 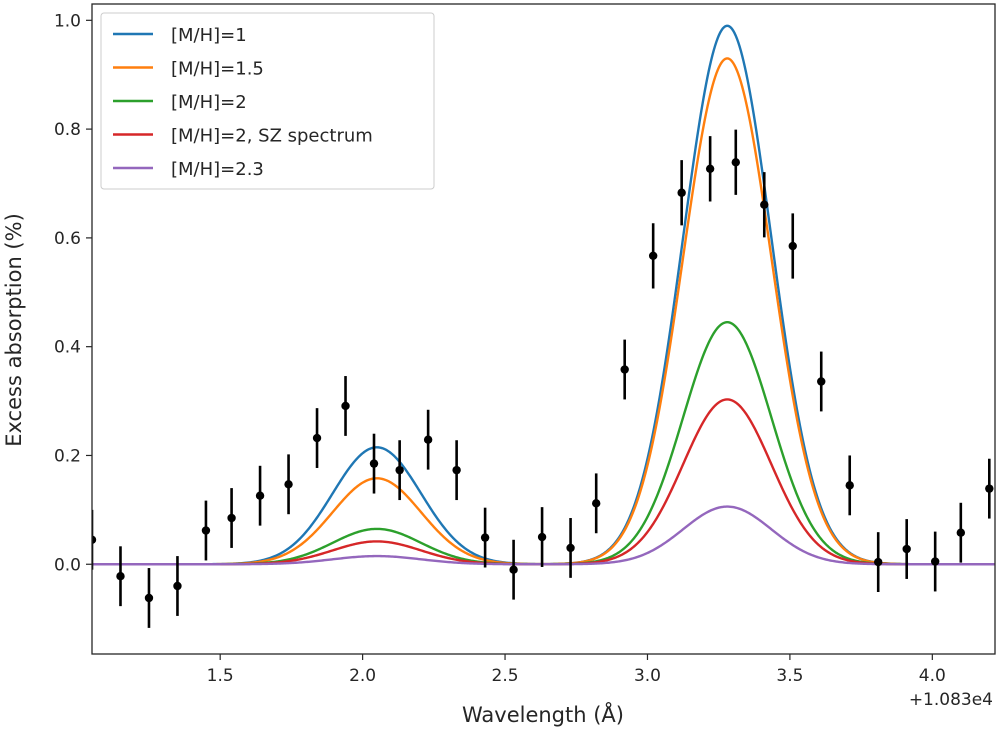 What do you see at coordinates (951, 700) in the screenshot?
I see `x-axis-offset-label: +1.083e4` at bounding box center [951, 700].